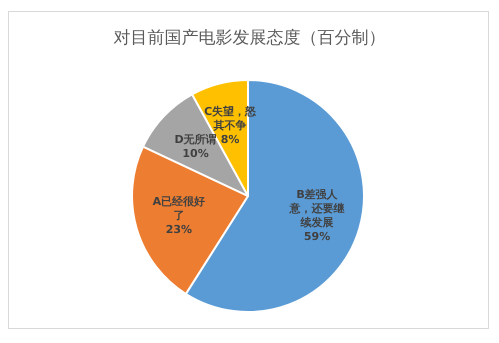  What do you see at coordinates (249, 38) in the screenshot?
I see `chart-title: 对目前国产电影发展态度（百分制）` at bounding box center [249, 38].